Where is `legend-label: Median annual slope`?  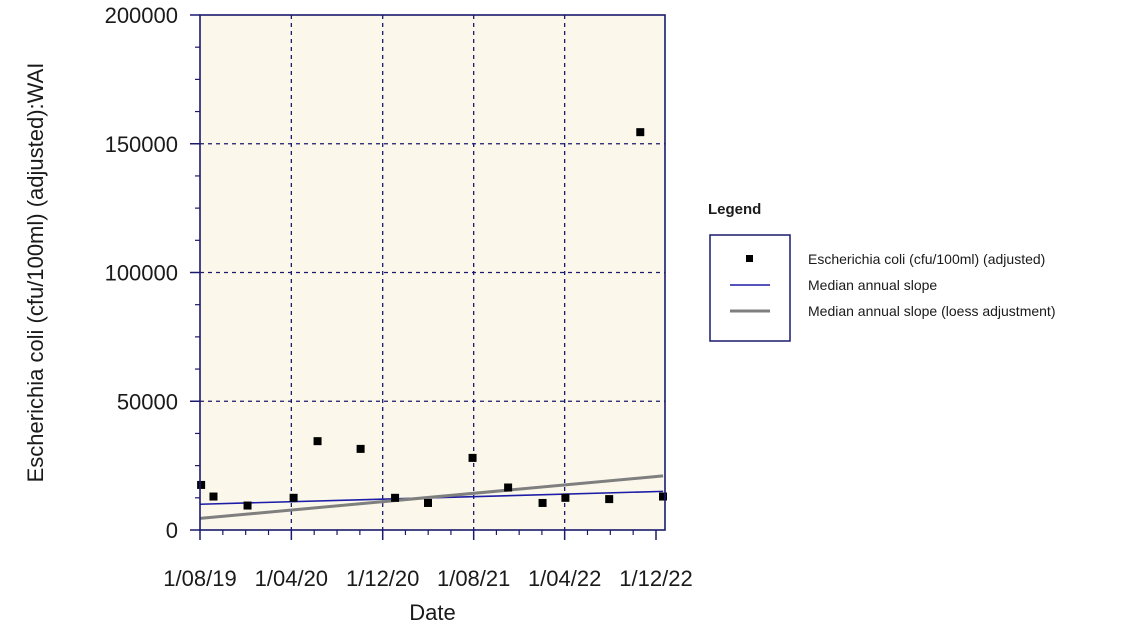
legend-label: Median annual slope is located at coordinates (872, 285).